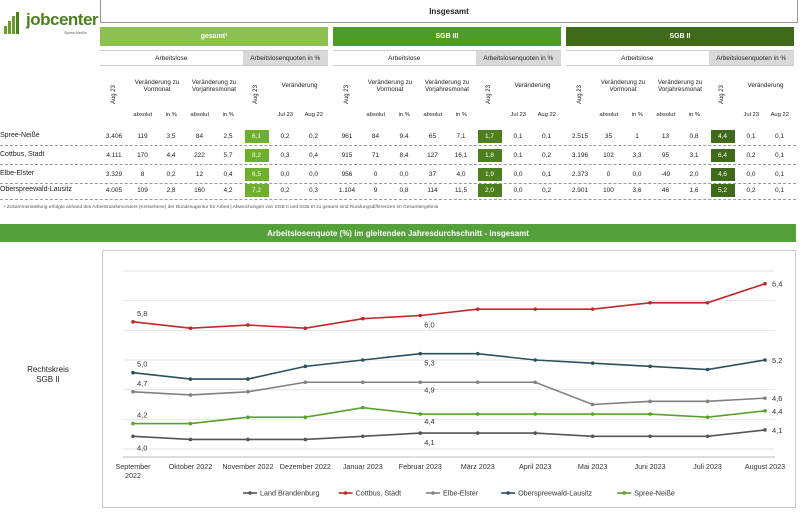 The image size is (800, 512). What do you see at coordinates (429, 421) in the screenshot?
I see `data-label: 4,4` at bounding box center [429, 421].